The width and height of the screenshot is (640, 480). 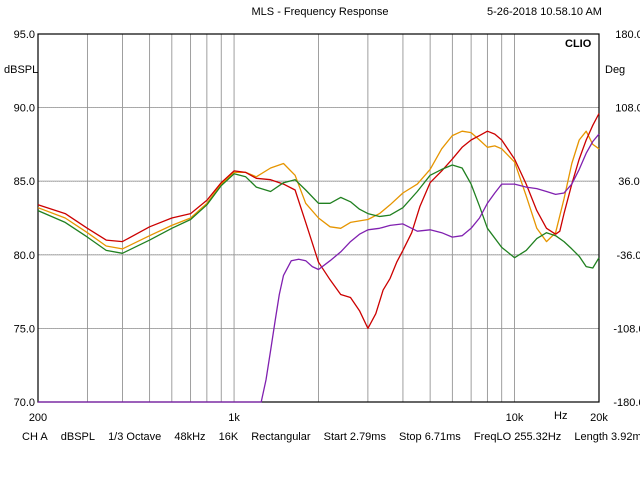 I want to click on window-label: Rectangular, so click(x=281, y=437).